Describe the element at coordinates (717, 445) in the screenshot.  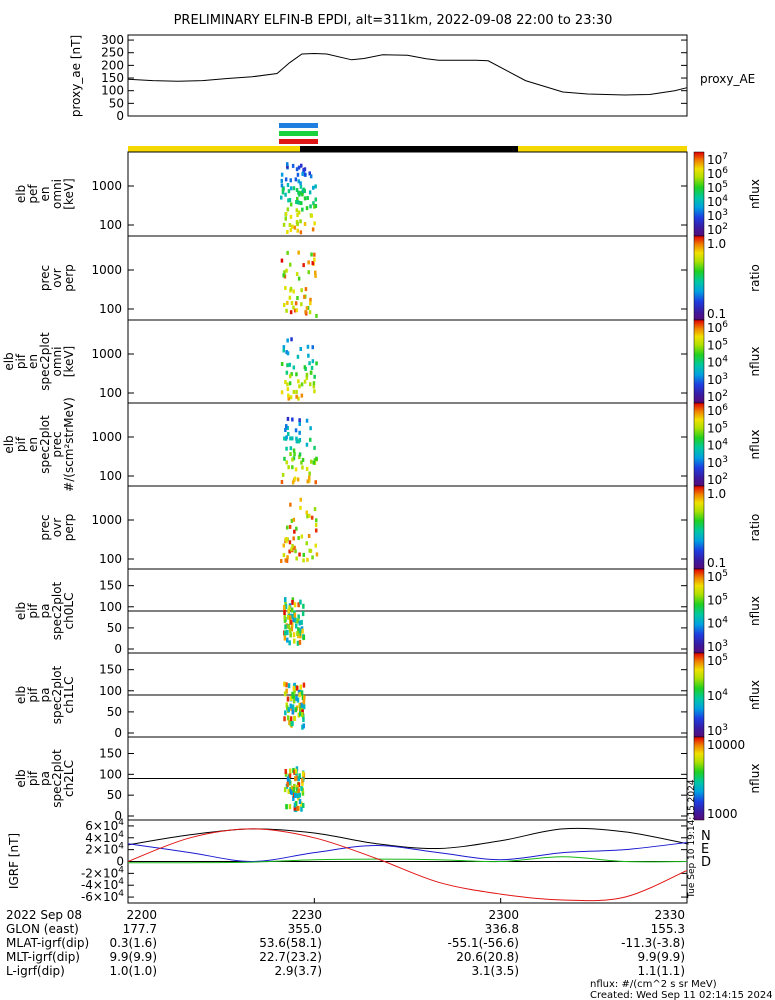
I see `colorbar-tick-label: 10⁴` at that location.